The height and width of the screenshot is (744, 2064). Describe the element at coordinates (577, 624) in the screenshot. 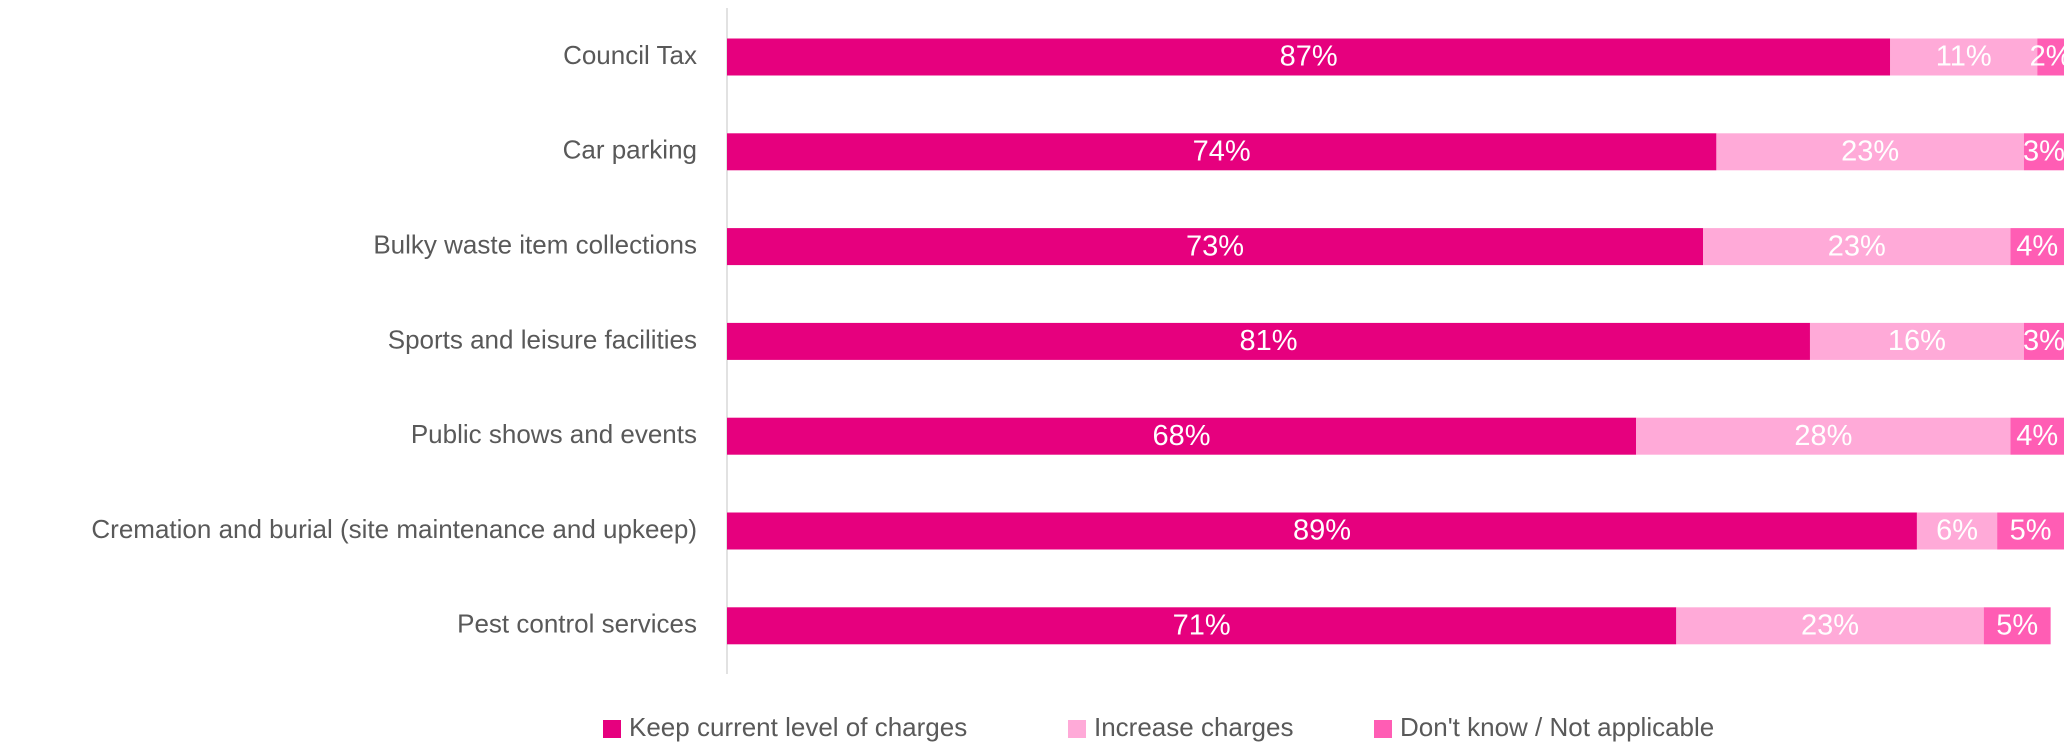

I see `category-label: Pest control services` at that location.